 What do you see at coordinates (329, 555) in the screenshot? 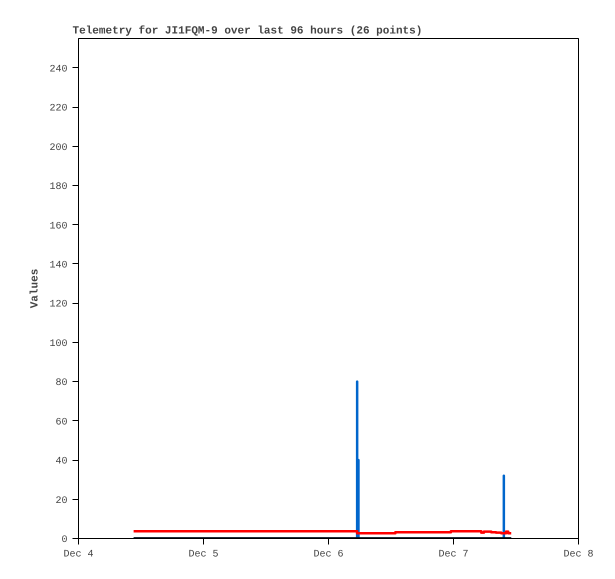
I see `x-tick-label: Dec 6` at bounding box center [329, 555].